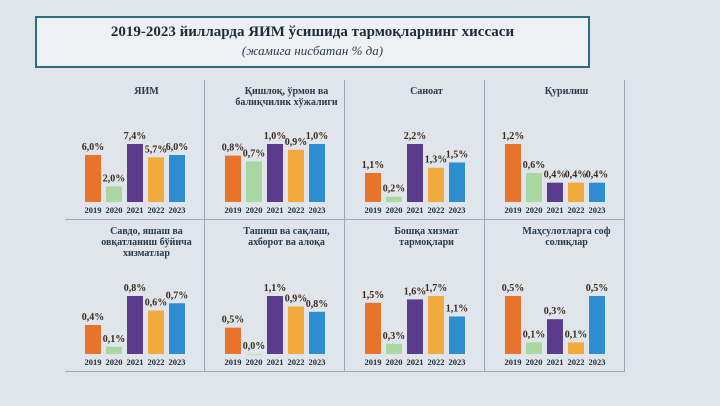 The width and height of the screenshot is (720, 406). Describe the element at coordinates (286, 237) in the screenshot. I see `panel-title: Ташиш ва сақлаш, ахборот ва алоқа` at that location.